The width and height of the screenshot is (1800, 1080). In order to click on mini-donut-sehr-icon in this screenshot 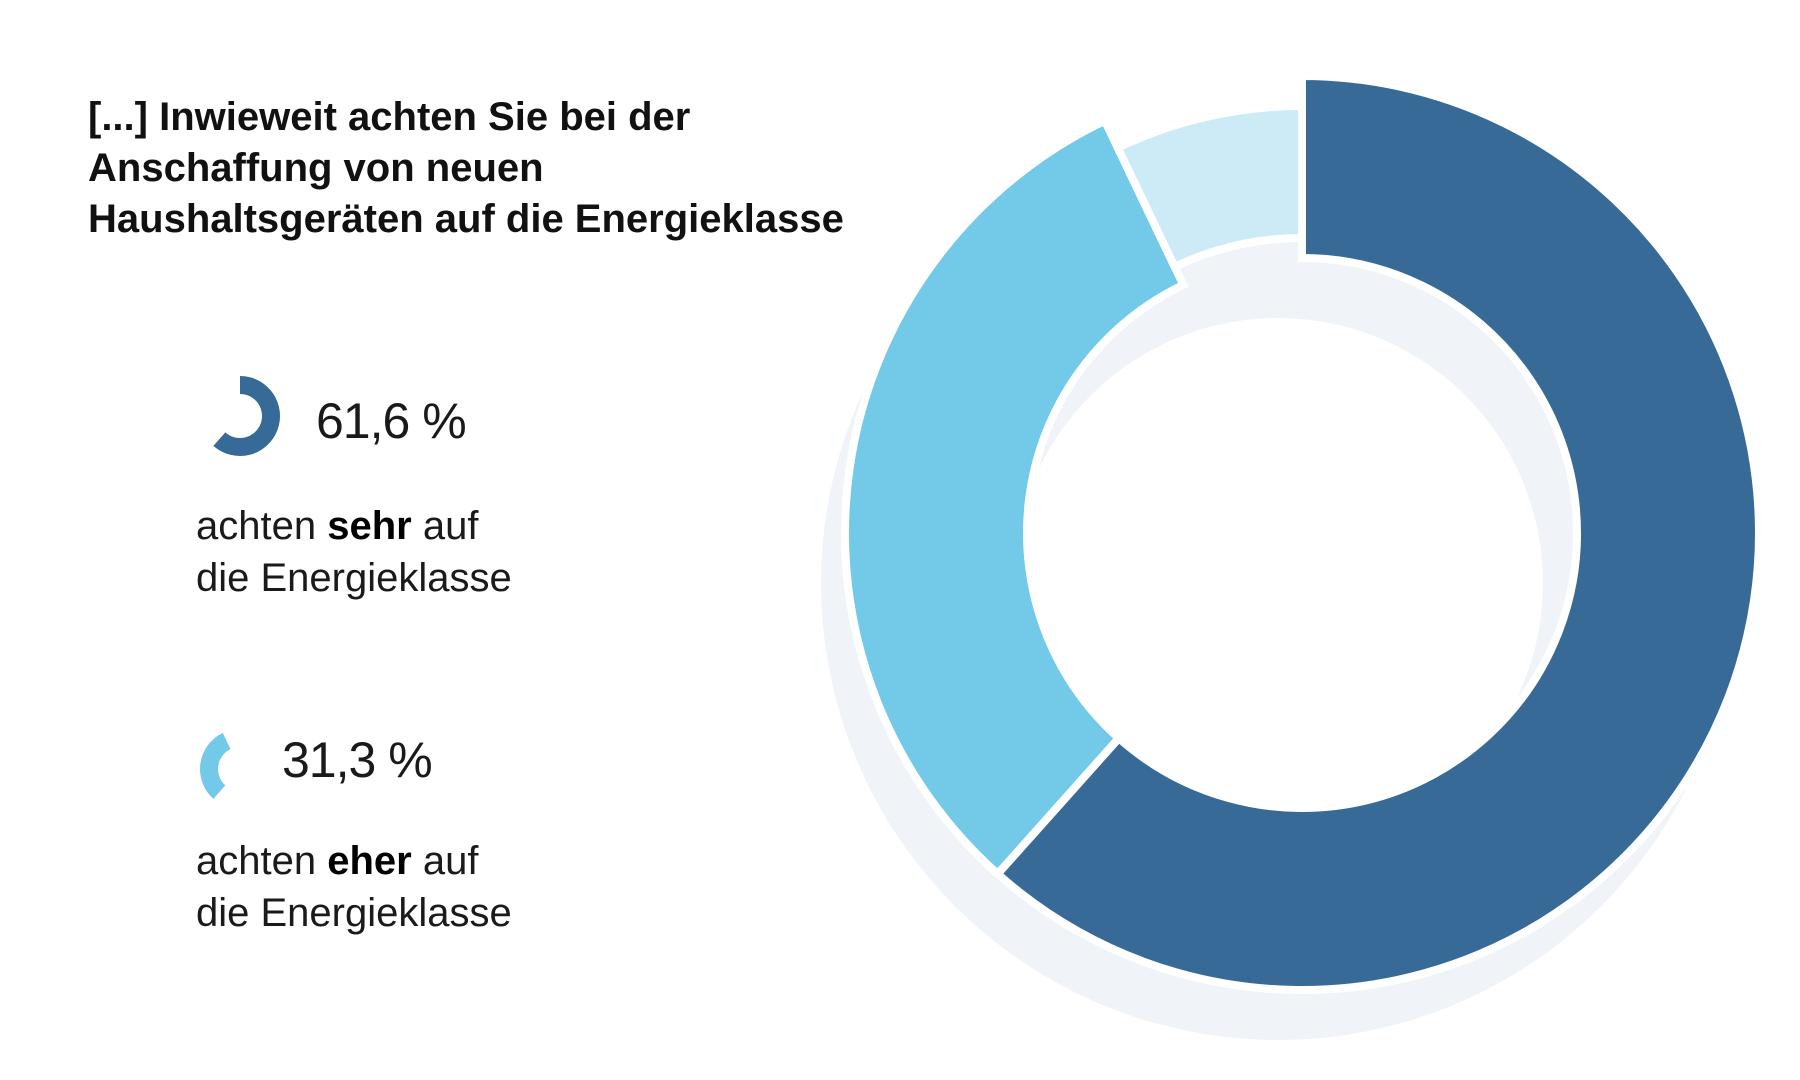, I will do `click(246, 416)`.